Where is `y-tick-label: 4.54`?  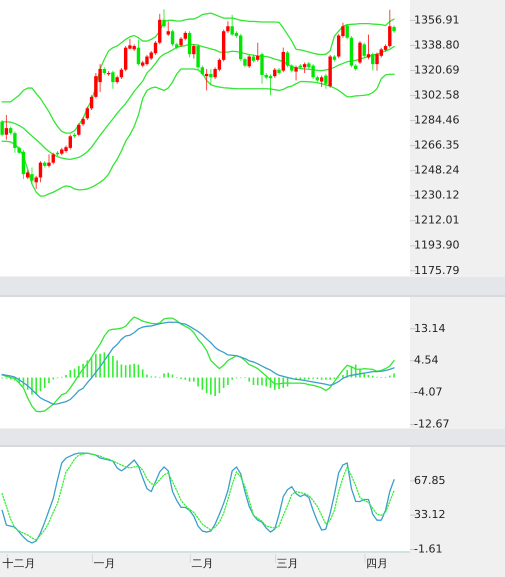 y-tick-label: 4.54 is located at coordinates (426, 360).